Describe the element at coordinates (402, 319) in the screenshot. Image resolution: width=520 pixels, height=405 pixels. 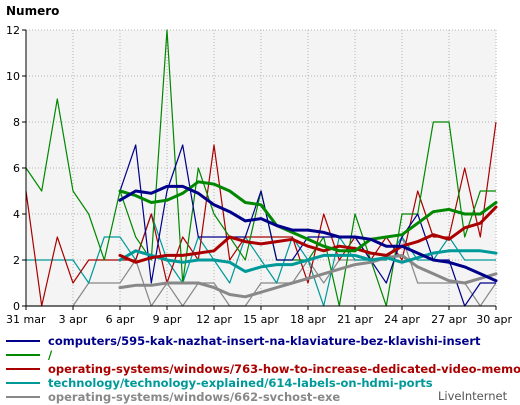
I see `x-tick-label: 24 apr` at that location.